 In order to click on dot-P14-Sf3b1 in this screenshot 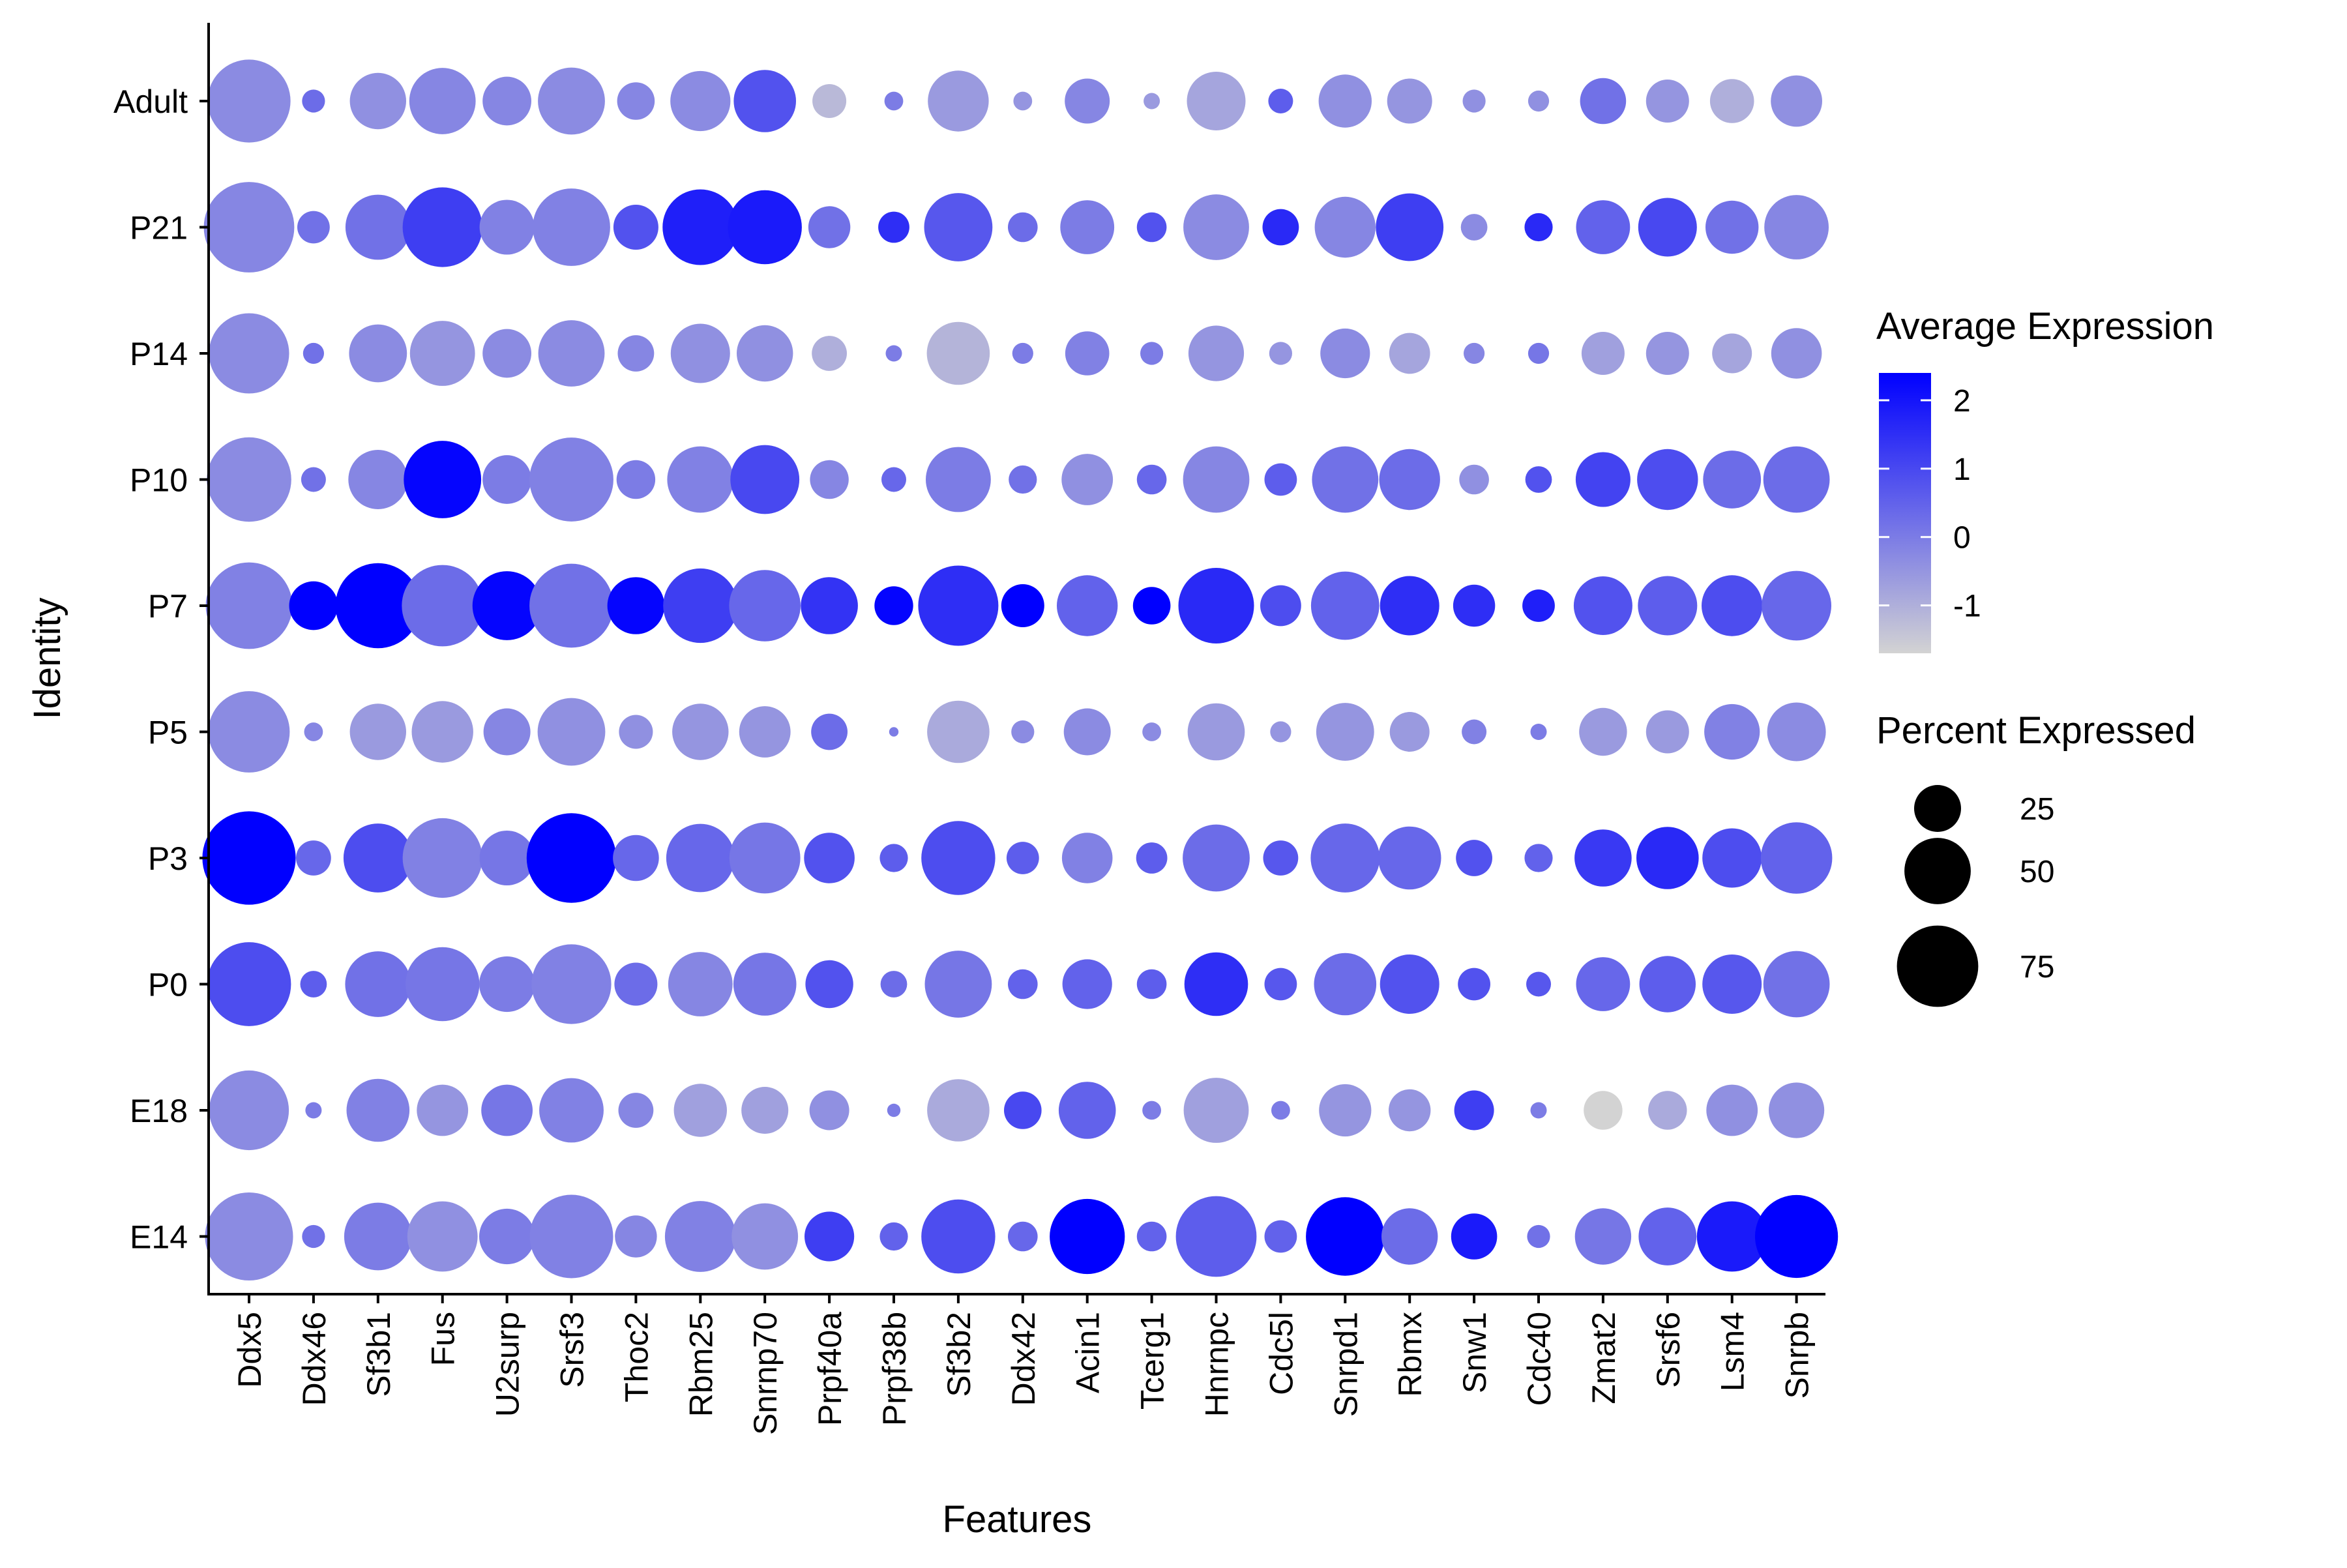, I will do `click(378, 354)`.